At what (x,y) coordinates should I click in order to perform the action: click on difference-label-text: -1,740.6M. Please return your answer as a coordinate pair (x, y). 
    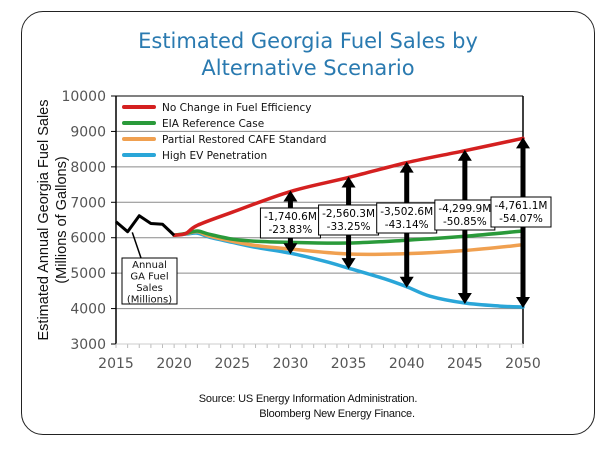
    Looking at the image, I should click on (290, 217).